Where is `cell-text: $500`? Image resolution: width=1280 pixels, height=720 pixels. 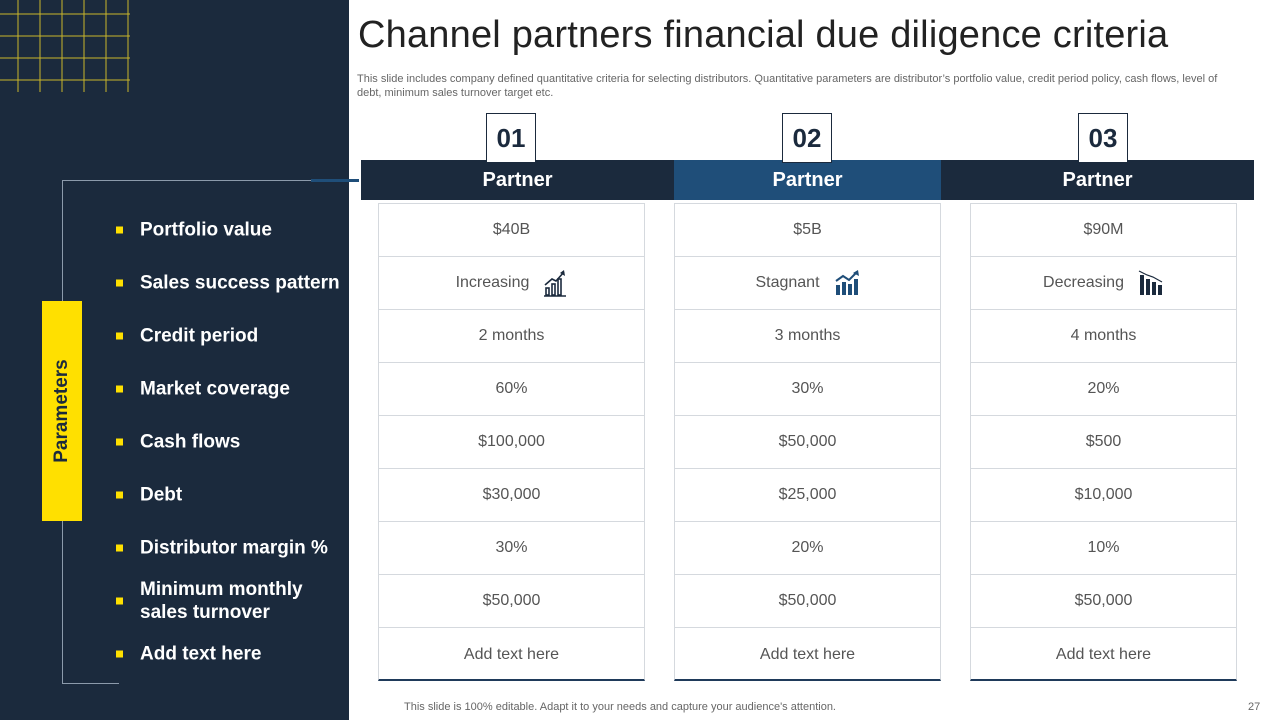 cell-text: $500 is located at coordinates (1103, 441).